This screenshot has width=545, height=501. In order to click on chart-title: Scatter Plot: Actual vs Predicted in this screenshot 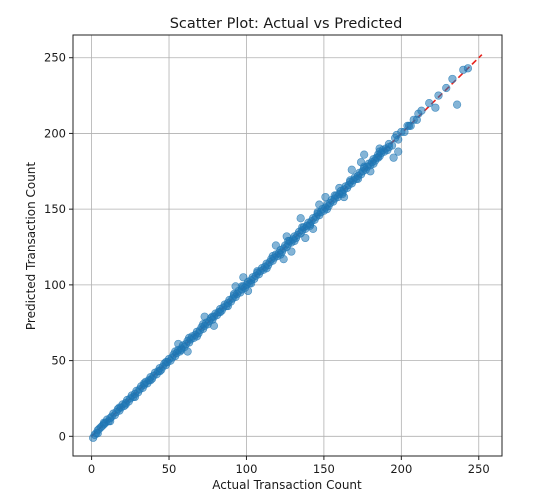, I will do `click(286, 24)`.